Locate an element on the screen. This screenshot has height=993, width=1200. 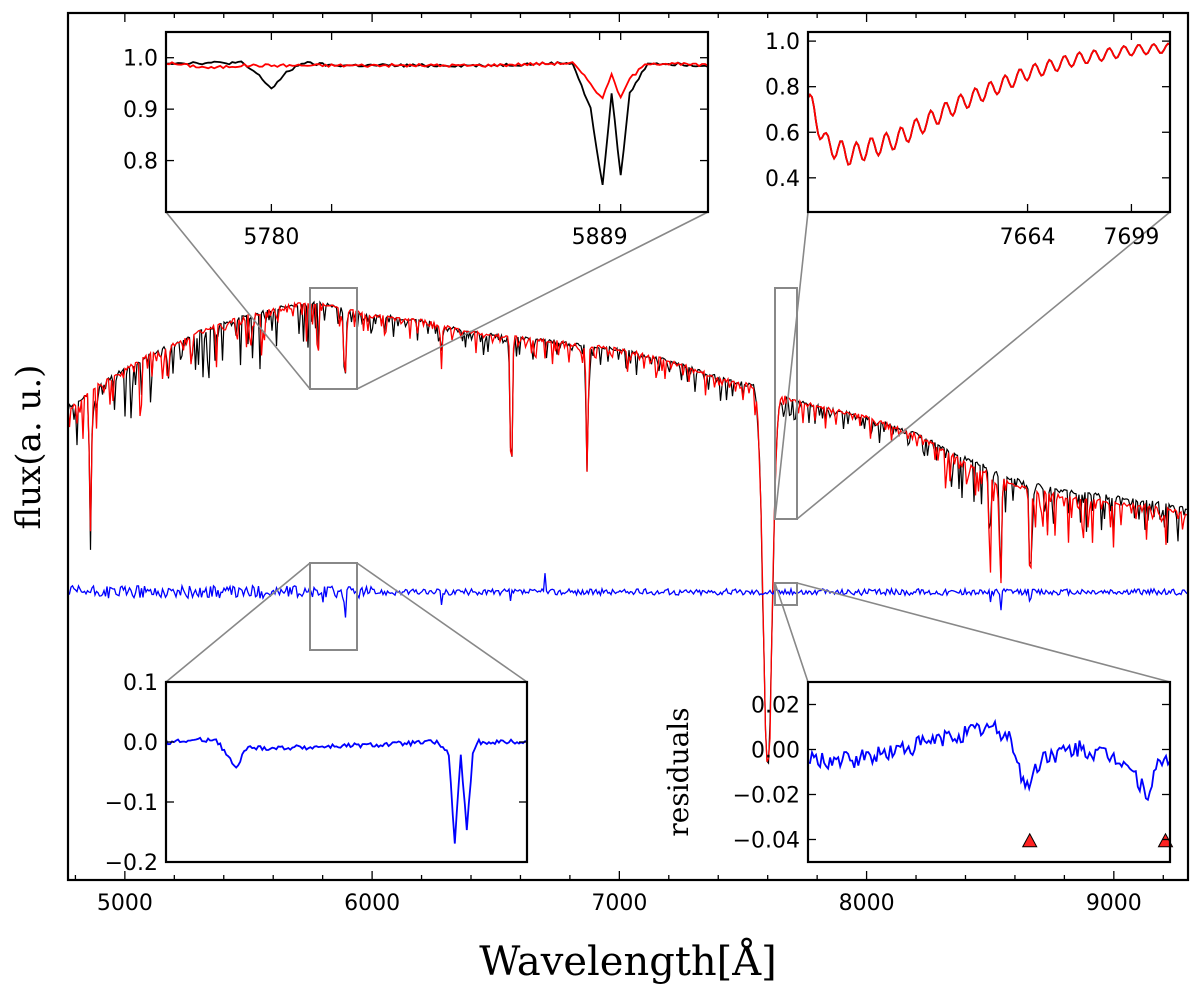
x-tick-label: 5780 is located at coordinates (271, 237).